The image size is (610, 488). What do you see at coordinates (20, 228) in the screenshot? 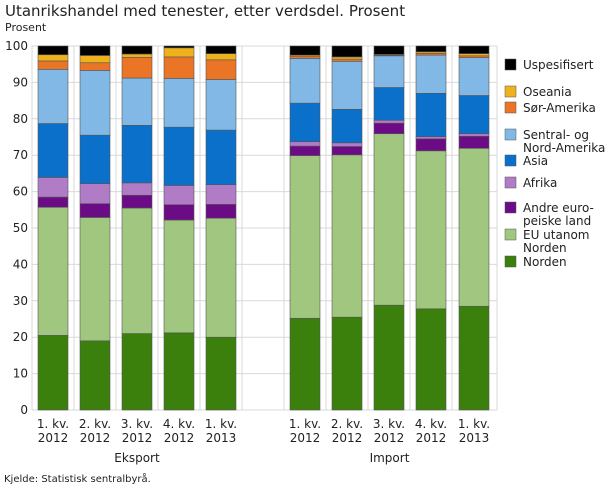
I see `y-tick-label: 50` at bounding box center [20, 228].